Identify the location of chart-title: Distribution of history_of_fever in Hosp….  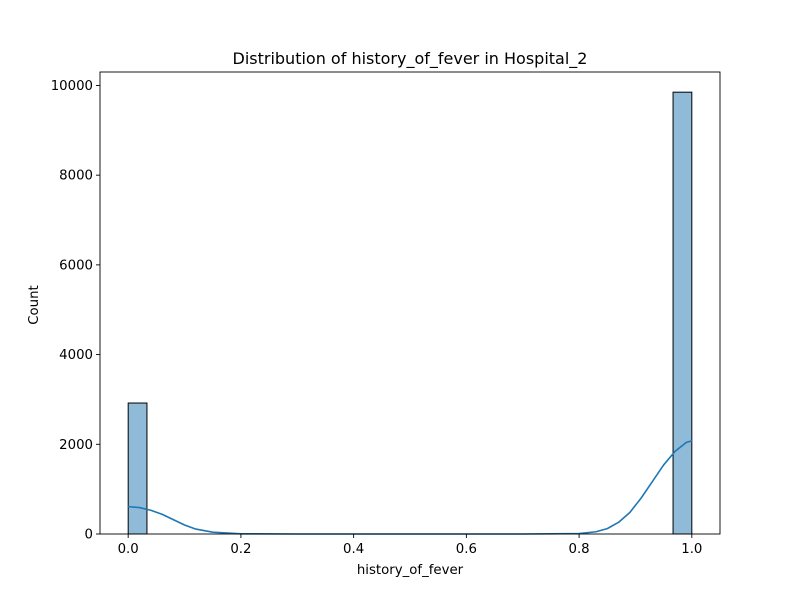
(410, 59).